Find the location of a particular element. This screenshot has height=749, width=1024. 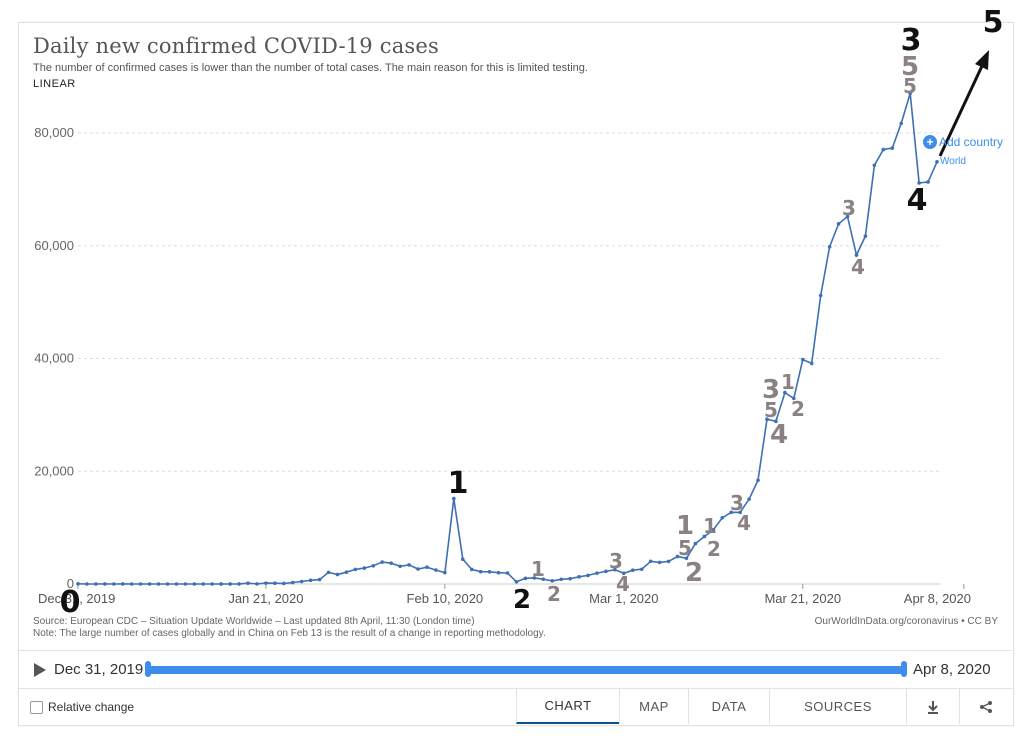

owid-credit: OurWorldInData.org/coronavirus • CC BY is located at coordinates (906, 621).